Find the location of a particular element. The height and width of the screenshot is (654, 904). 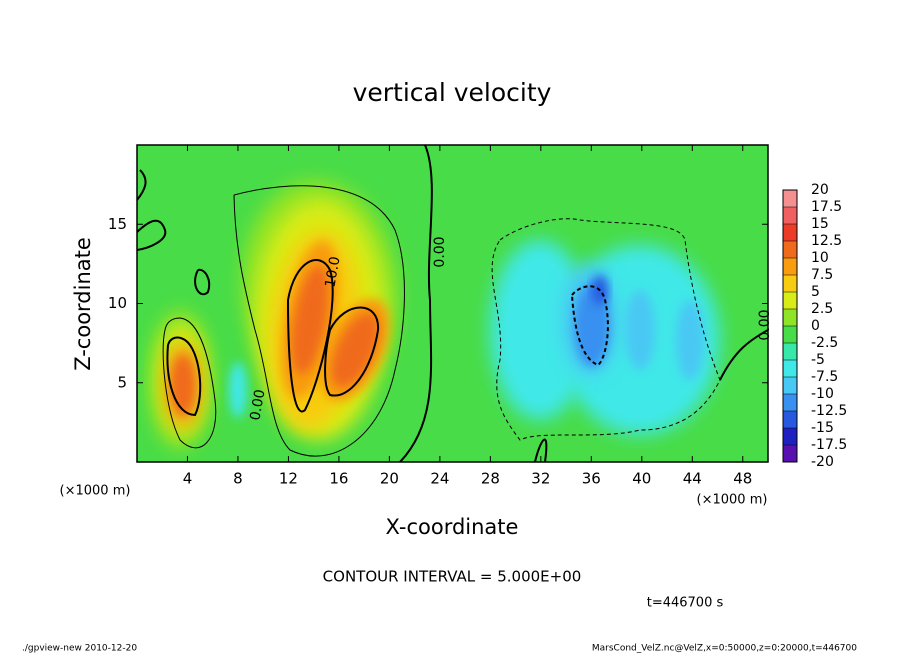

colorbar-label: 17.5 is located at coordinates (826, 207).